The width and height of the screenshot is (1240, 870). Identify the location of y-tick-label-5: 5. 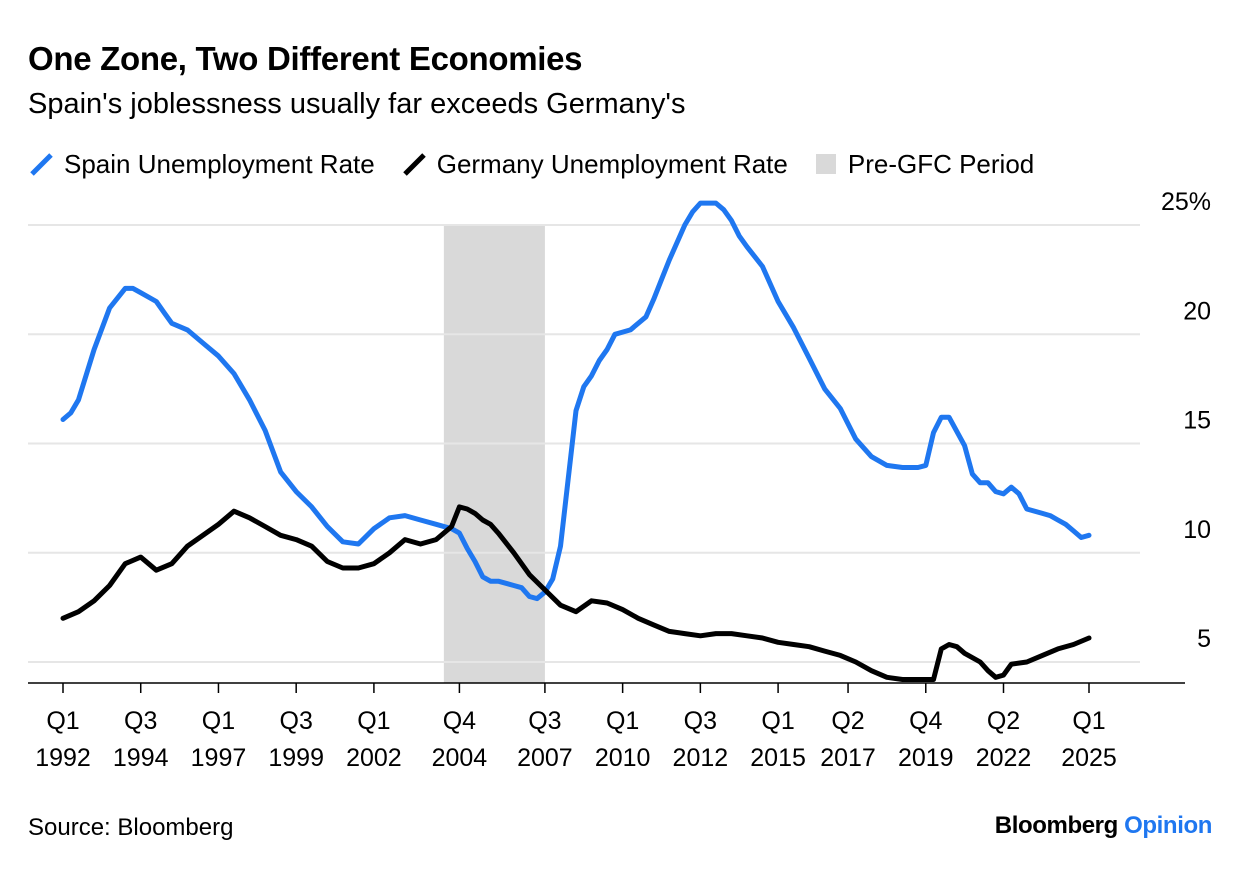
(1204, 639).